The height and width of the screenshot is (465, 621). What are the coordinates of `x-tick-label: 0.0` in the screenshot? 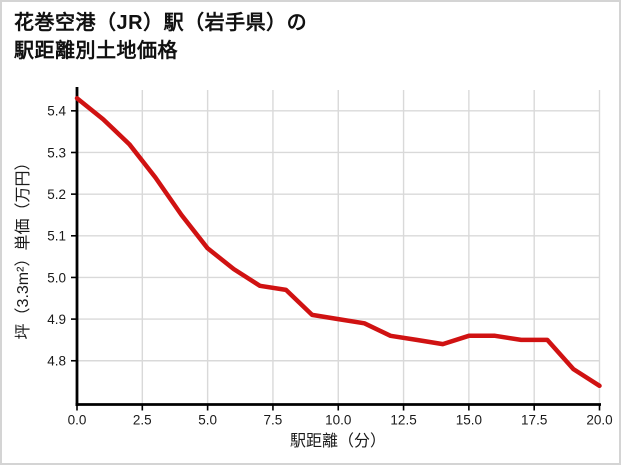 It's located at (77, 420).